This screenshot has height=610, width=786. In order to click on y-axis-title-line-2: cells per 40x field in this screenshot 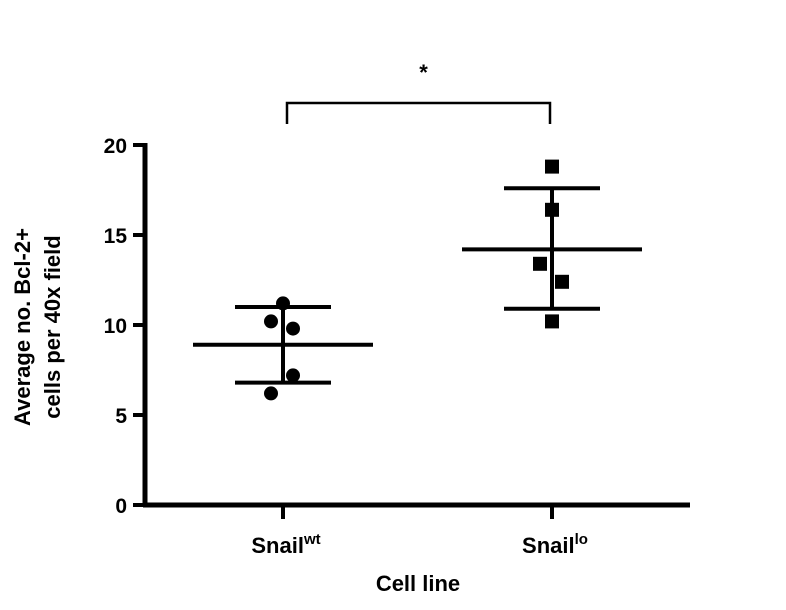, I will do `click(52, 326)`.